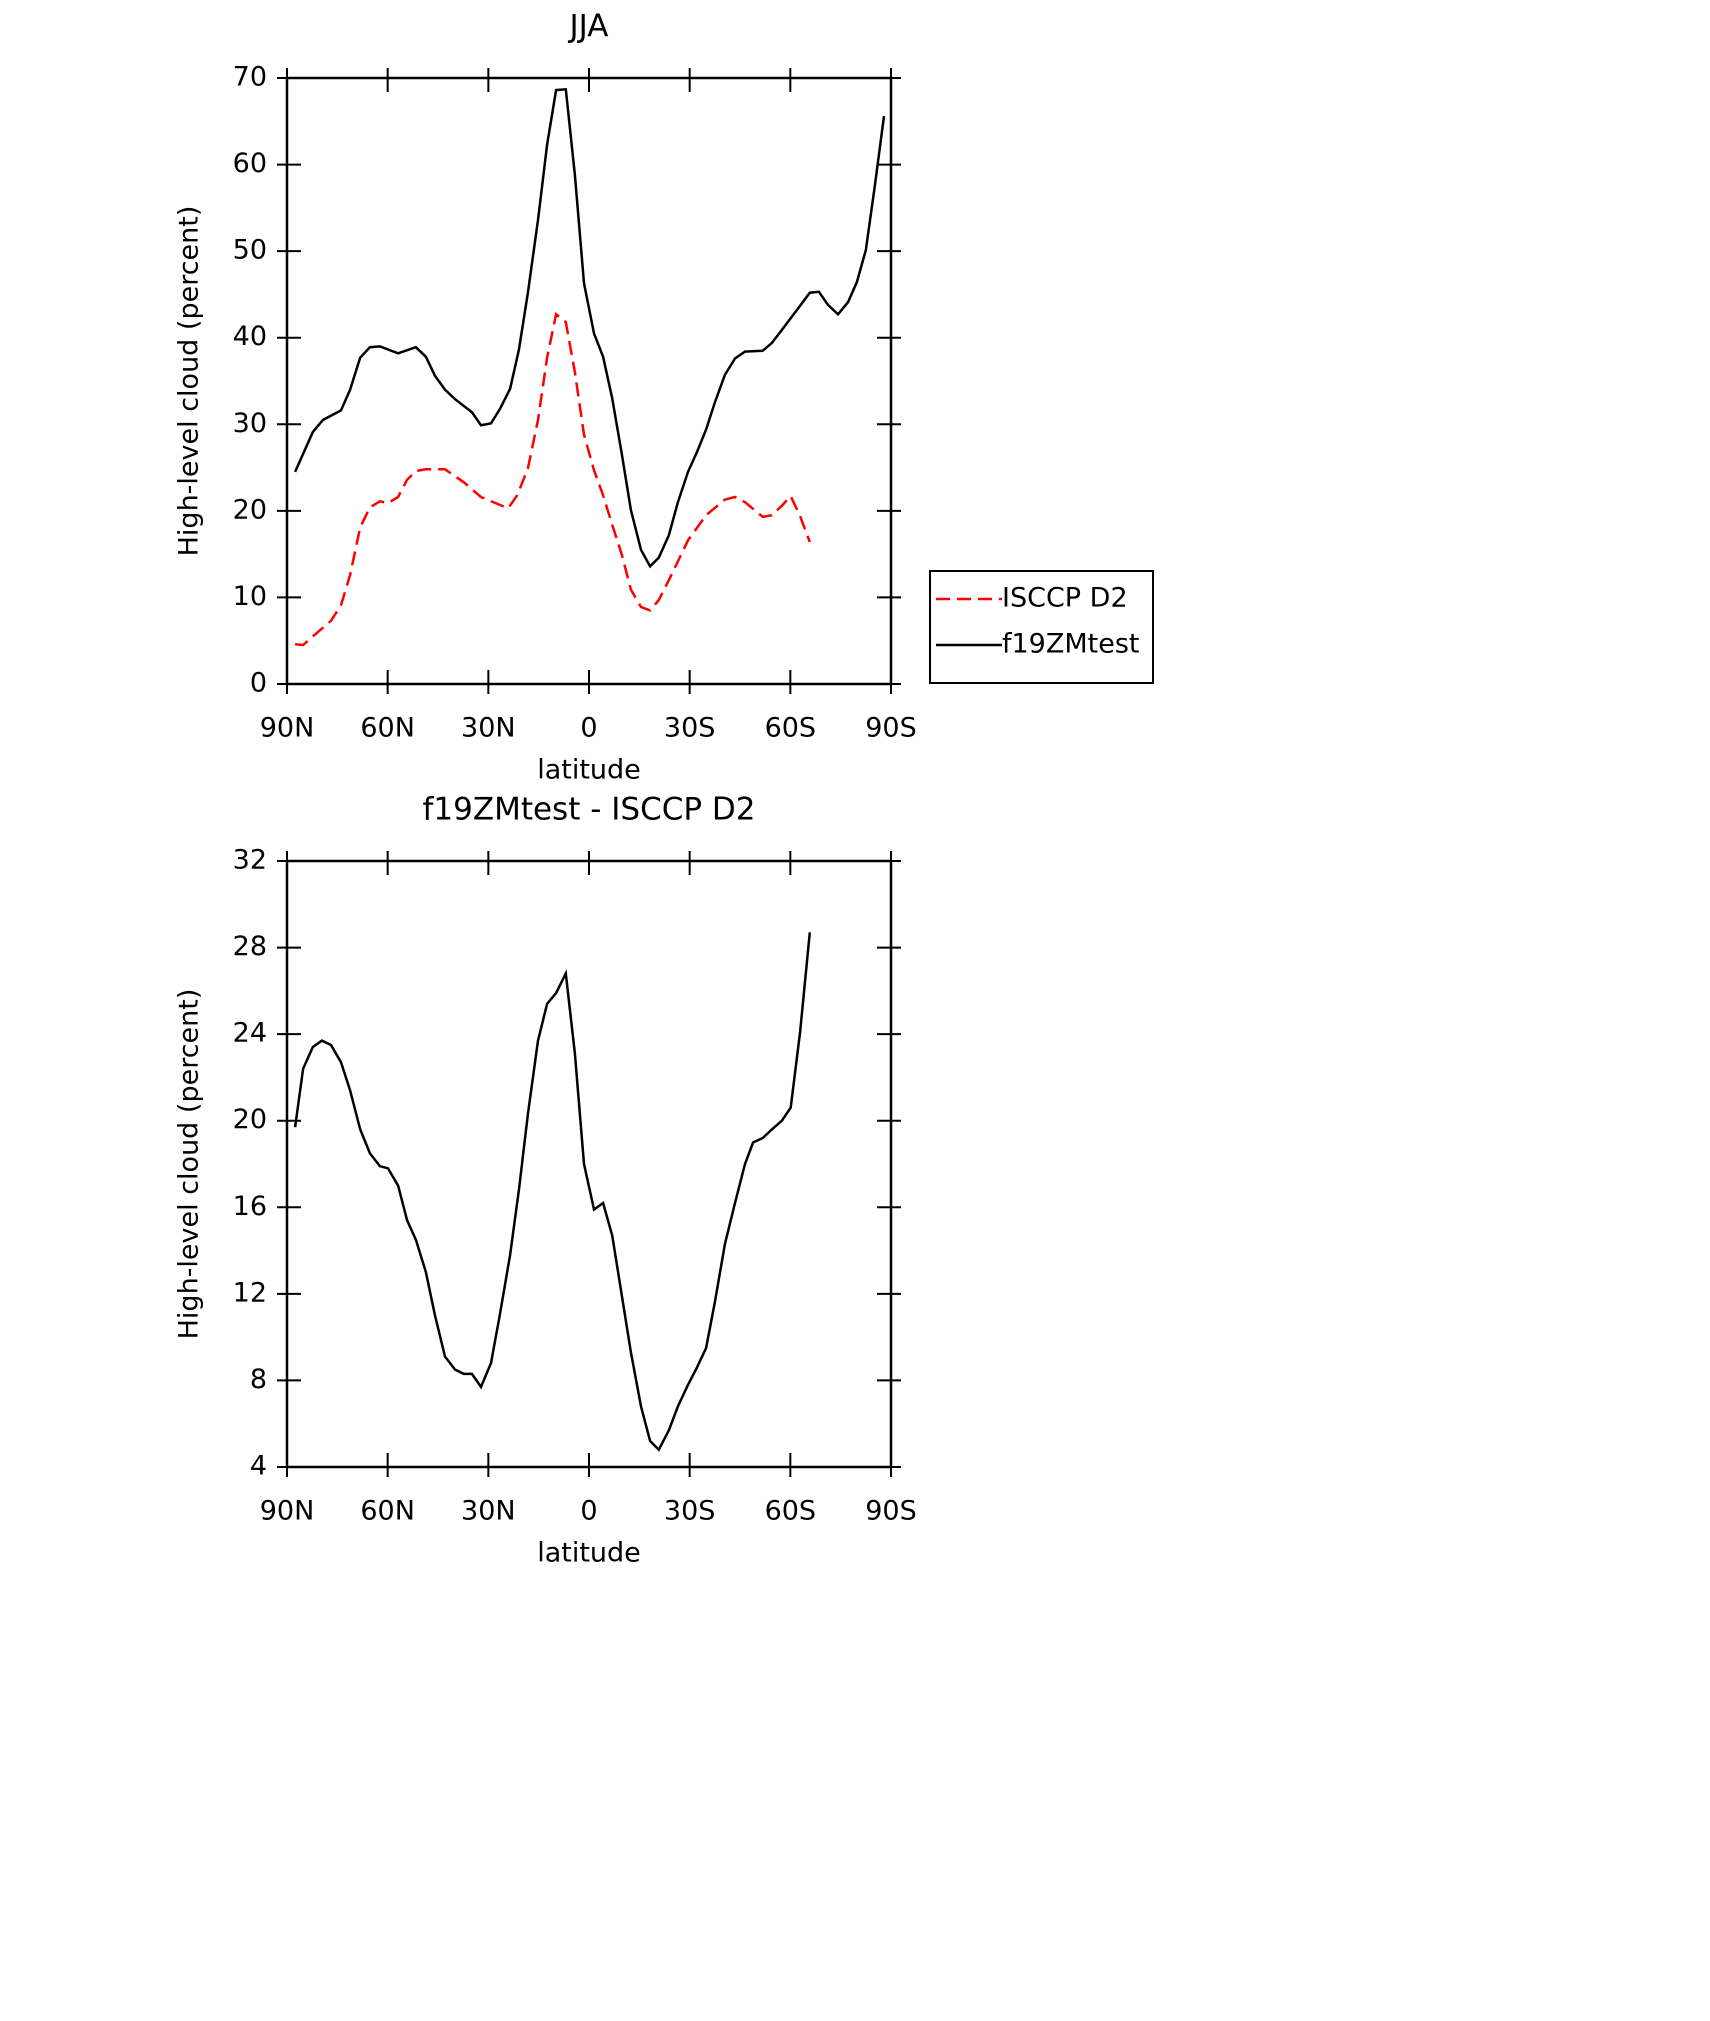 Image resolution: width=1710 pixels, height=2021 pixels. I want to click on y-tick-label: 8, so click(258, 1379).